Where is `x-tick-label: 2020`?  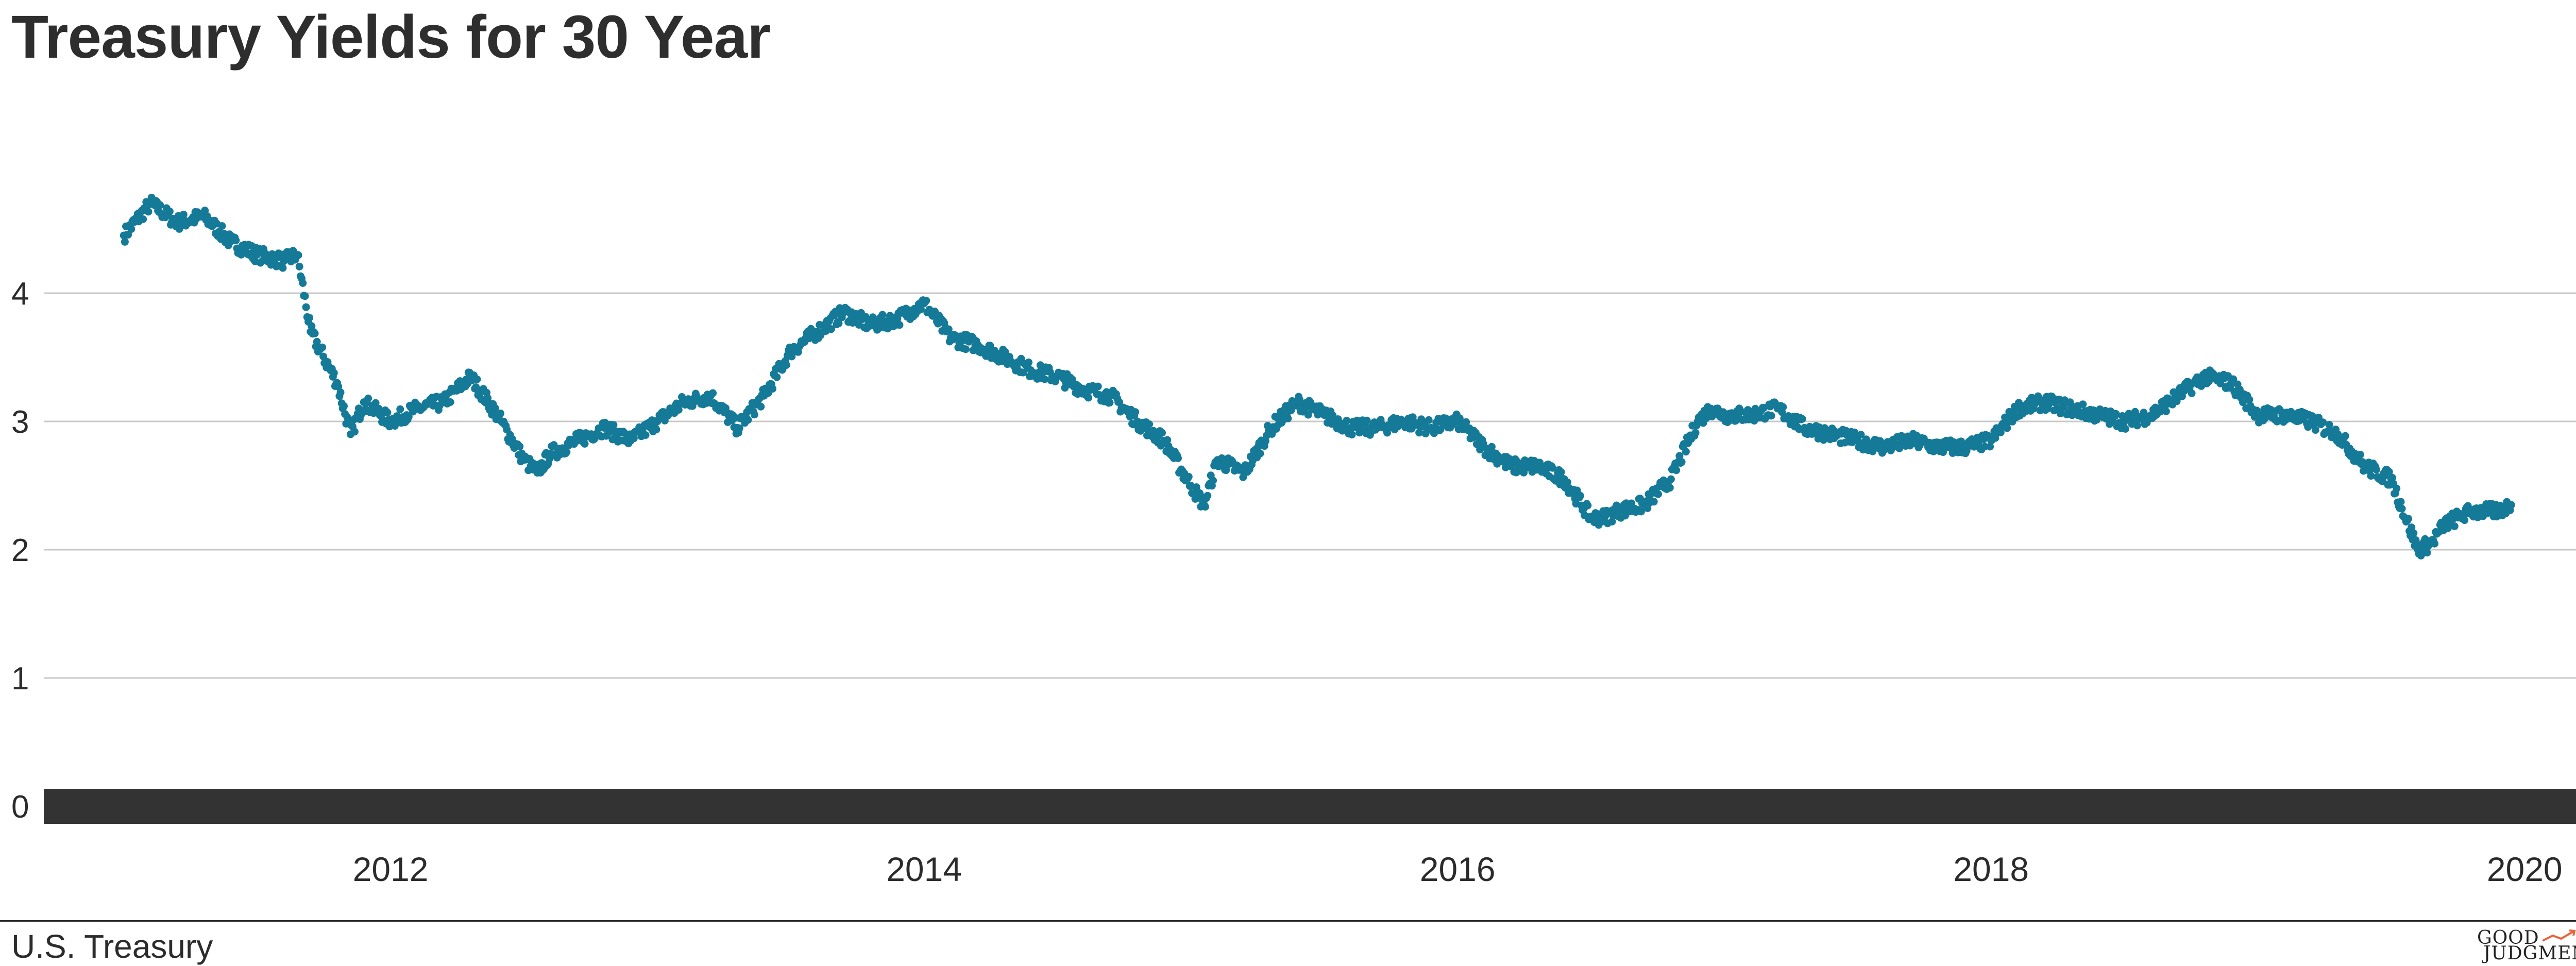
x-tick-label: 2020 is located at coordinates (2525, 869).